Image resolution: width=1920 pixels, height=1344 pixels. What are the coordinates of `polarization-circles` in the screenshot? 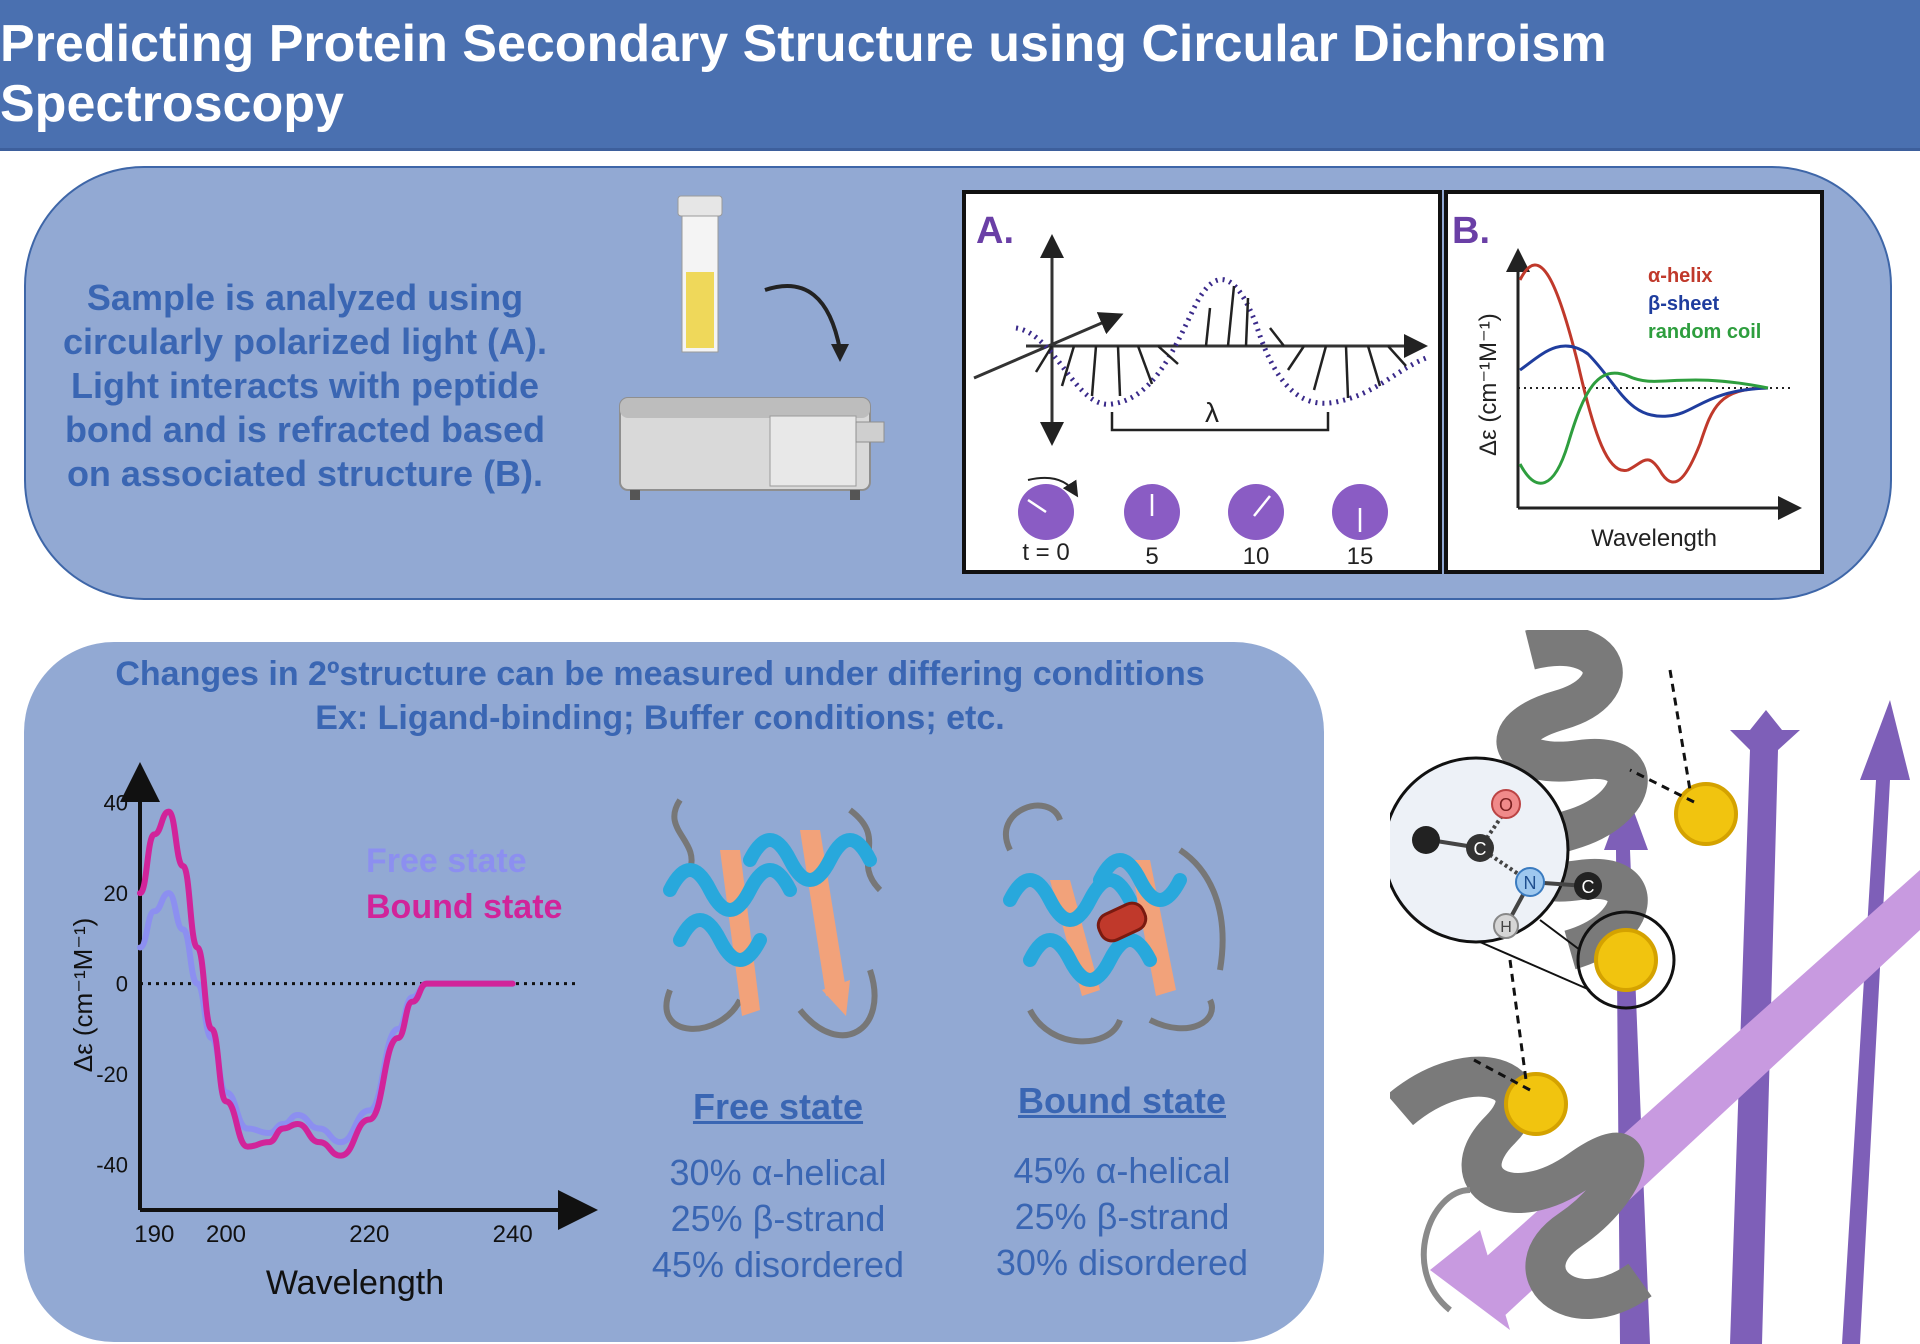 It's located at (1203, 508).